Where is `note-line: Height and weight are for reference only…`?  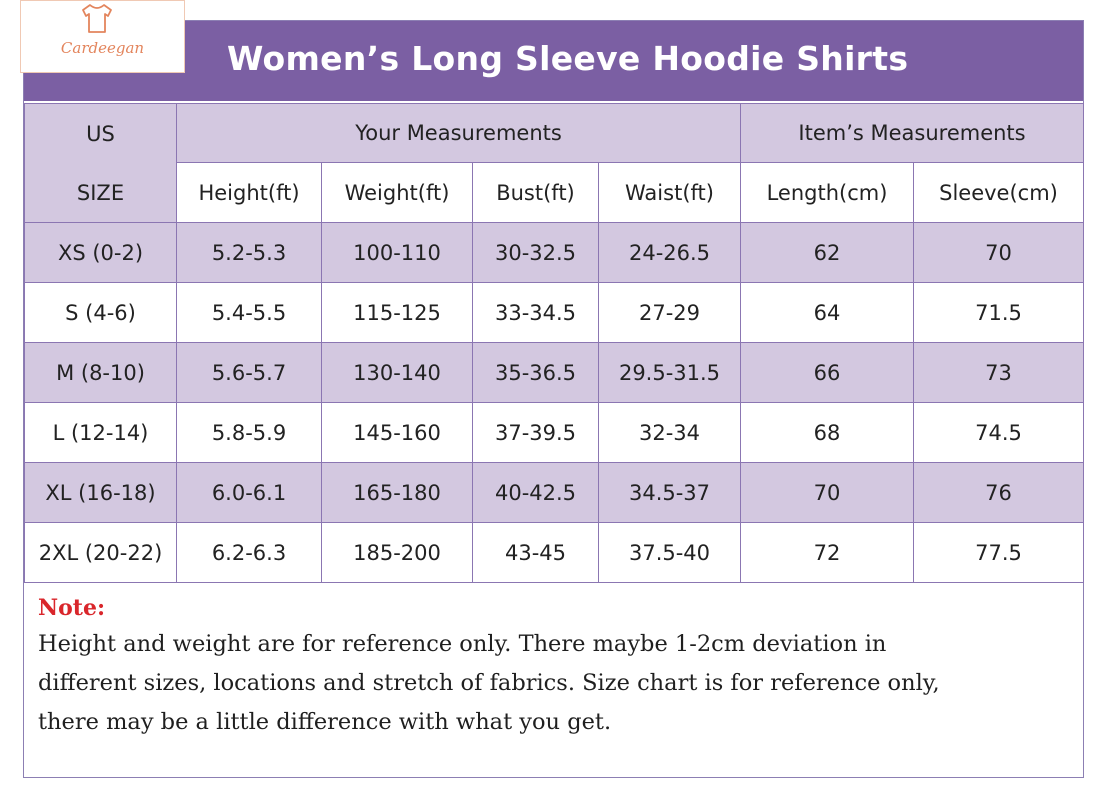
note-line: Height and weight are for reference only… is located at coordinates (462, 644).